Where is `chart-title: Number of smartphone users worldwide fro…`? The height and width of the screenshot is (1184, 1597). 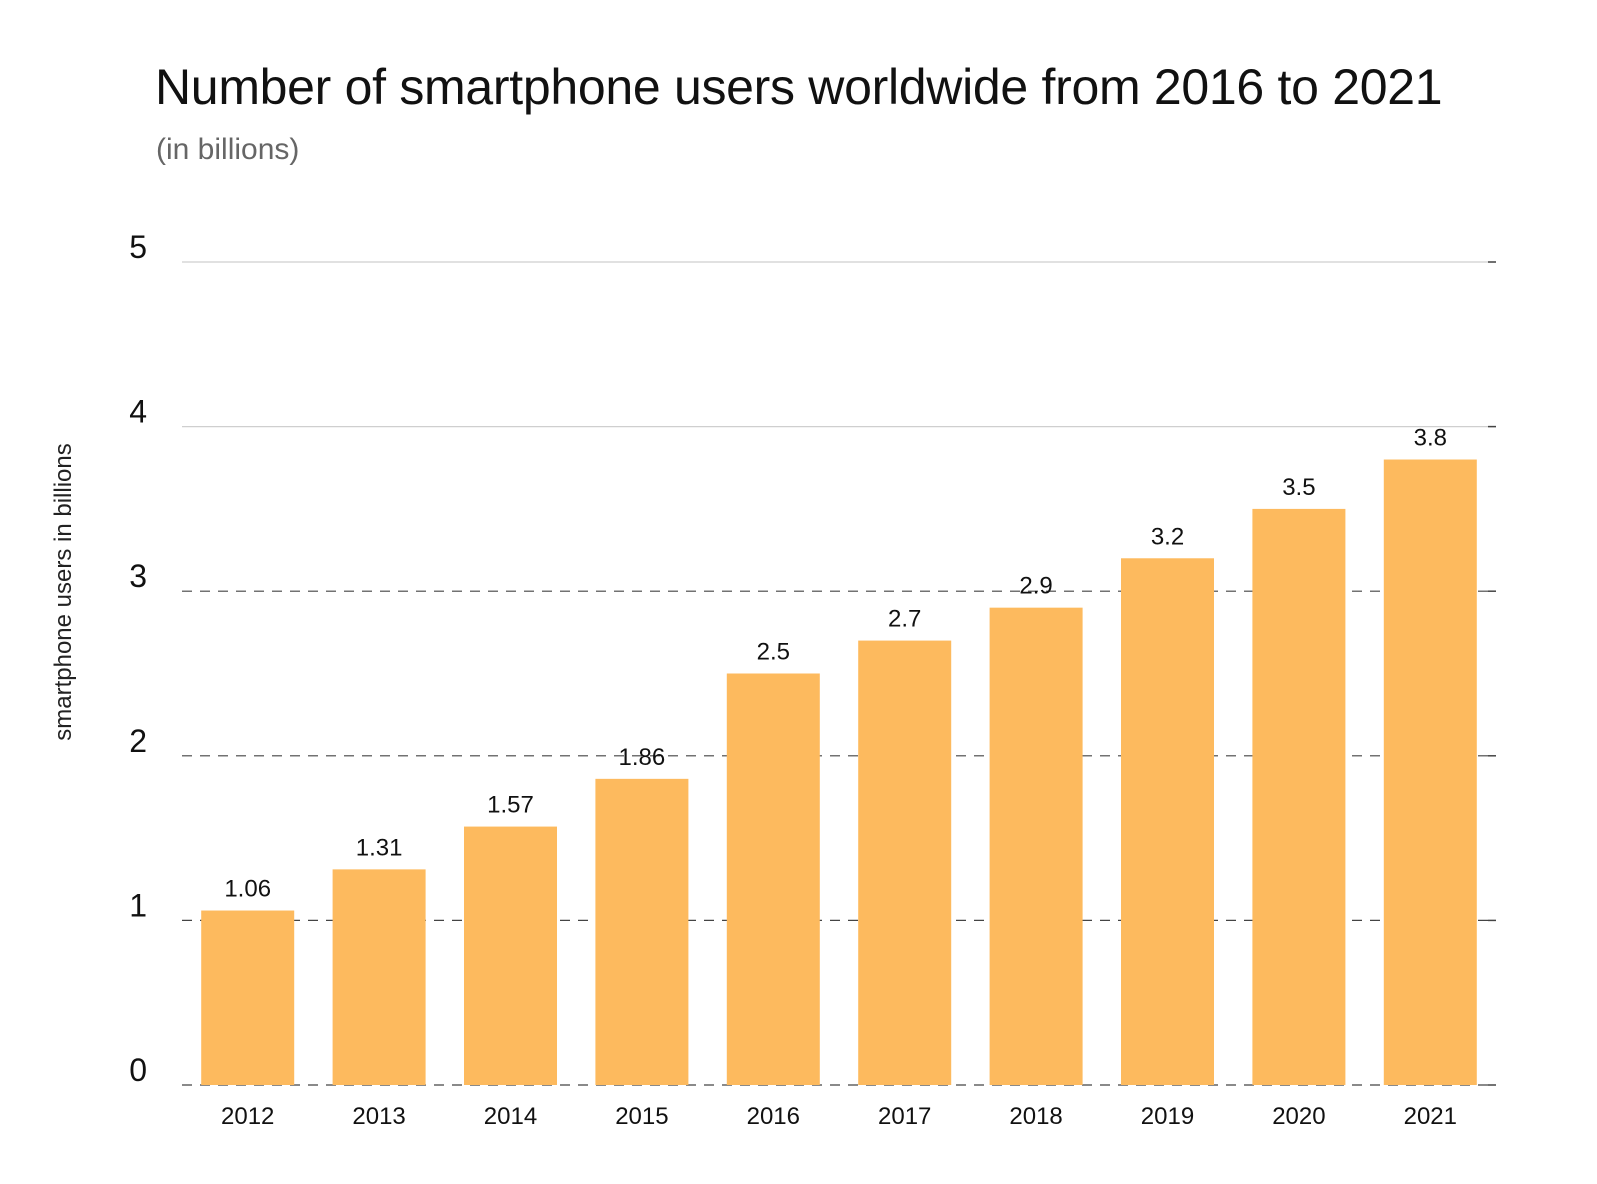
chart-title: Number of smartphone users worldwide fro… is located at coordinates (799, 87).